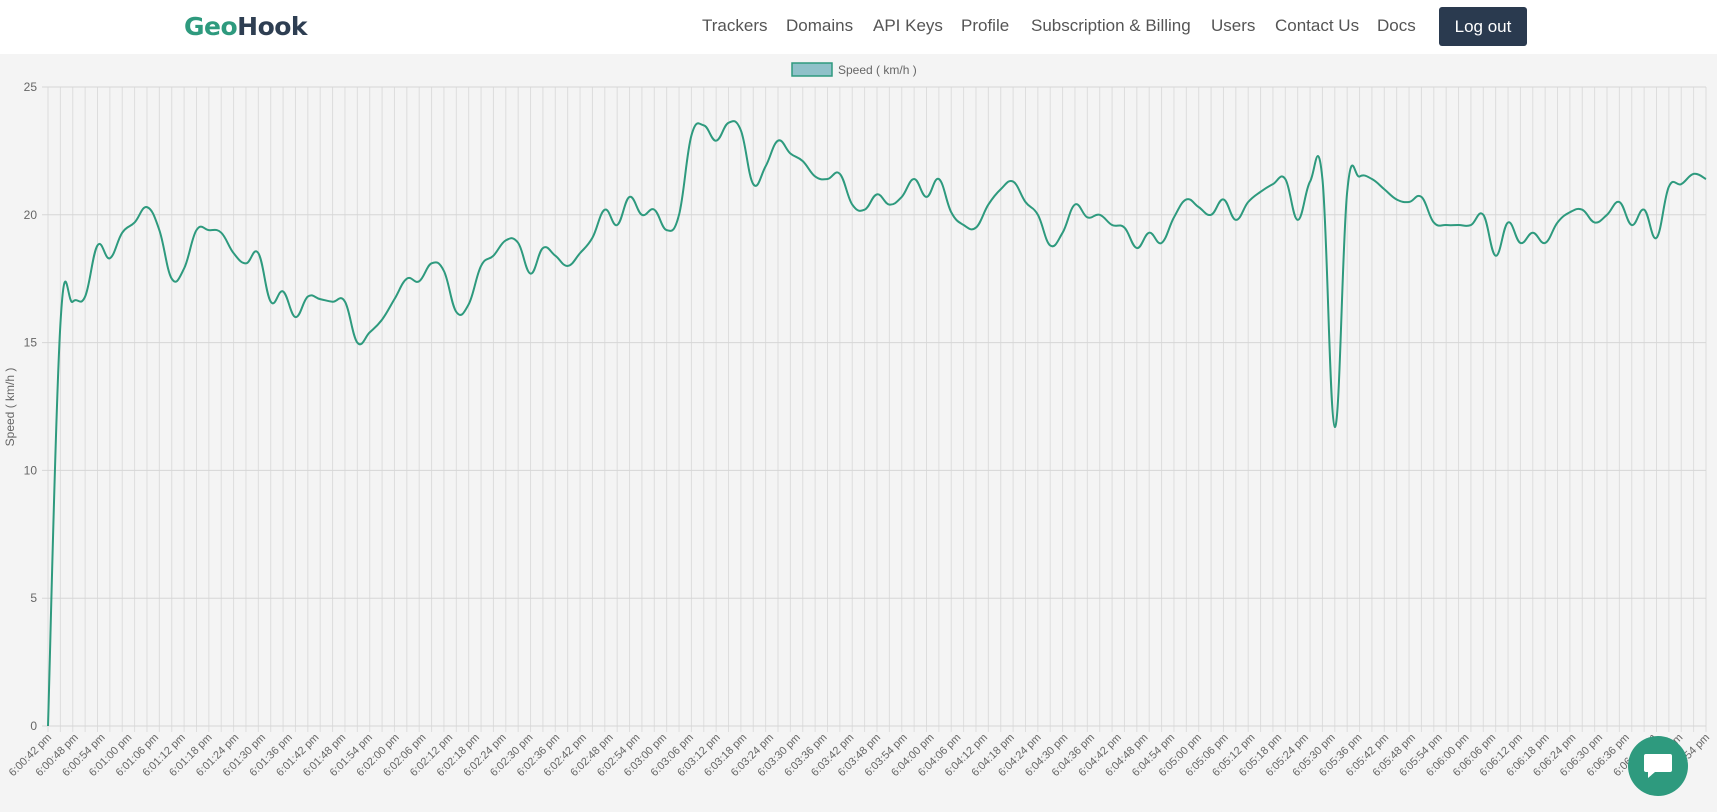 The height and width of the screenshot is (812, 1717). Describe the element at coordinates (33, 598) in the screenshot. I see `y-tick-label: 5` at that location.